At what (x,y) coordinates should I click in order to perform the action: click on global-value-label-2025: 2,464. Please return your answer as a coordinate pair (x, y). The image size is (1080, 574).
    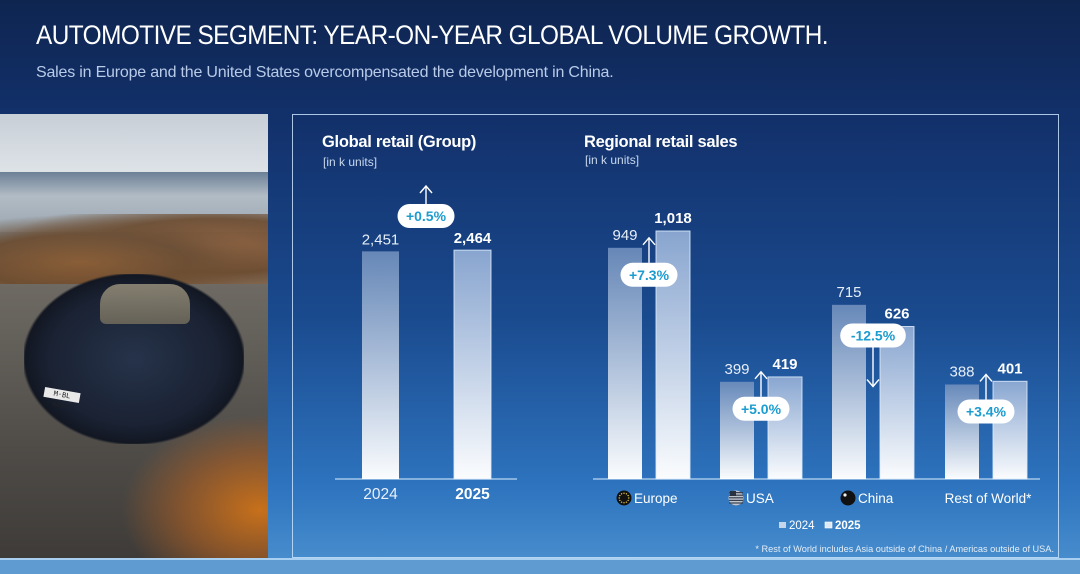
    Looking at the image, I should click on (473, 238).